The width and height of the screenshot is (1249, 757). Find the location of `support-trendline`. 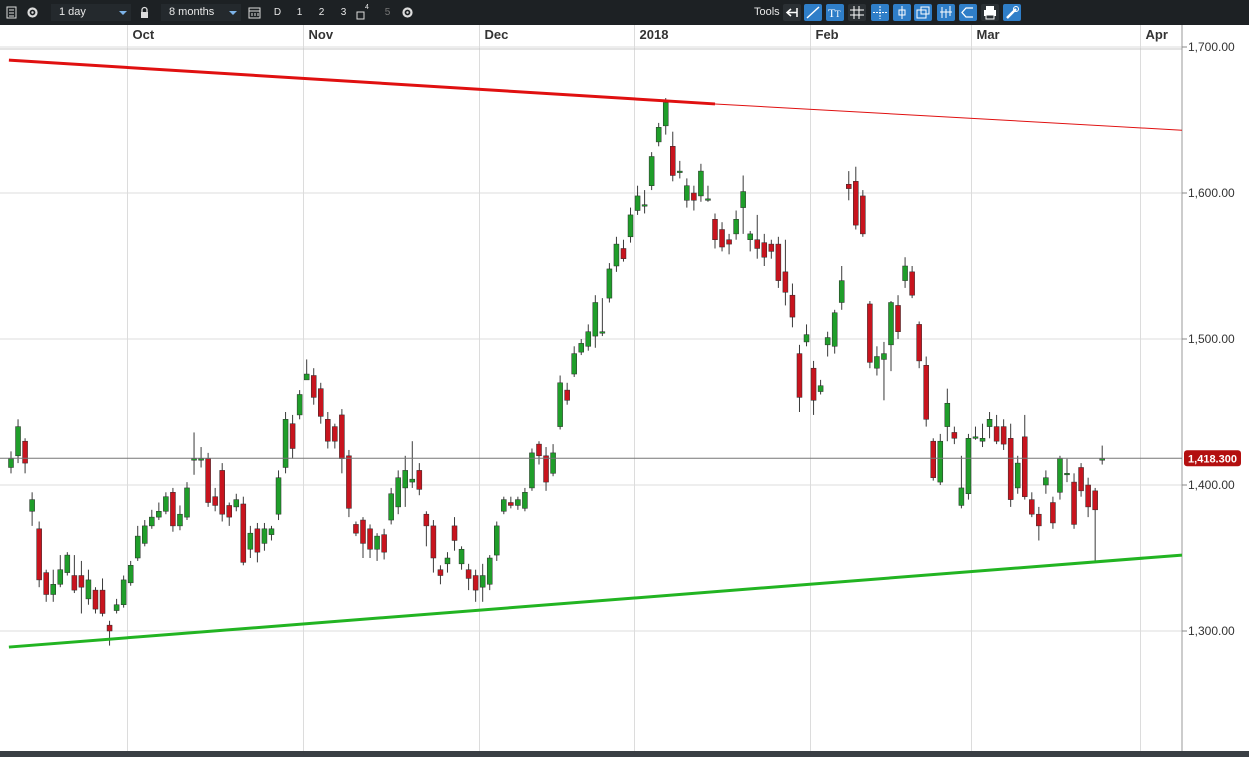

support-trendline is located at coordinates (595, 601).